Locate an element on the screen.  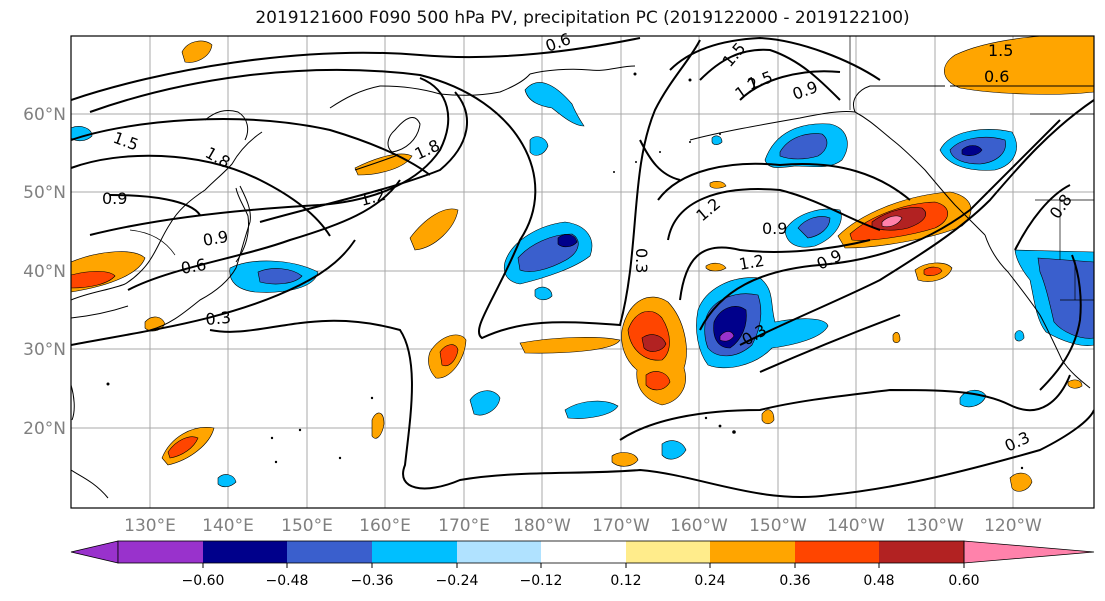
contour-label: 1.8 is located at coordinates (427, 150).